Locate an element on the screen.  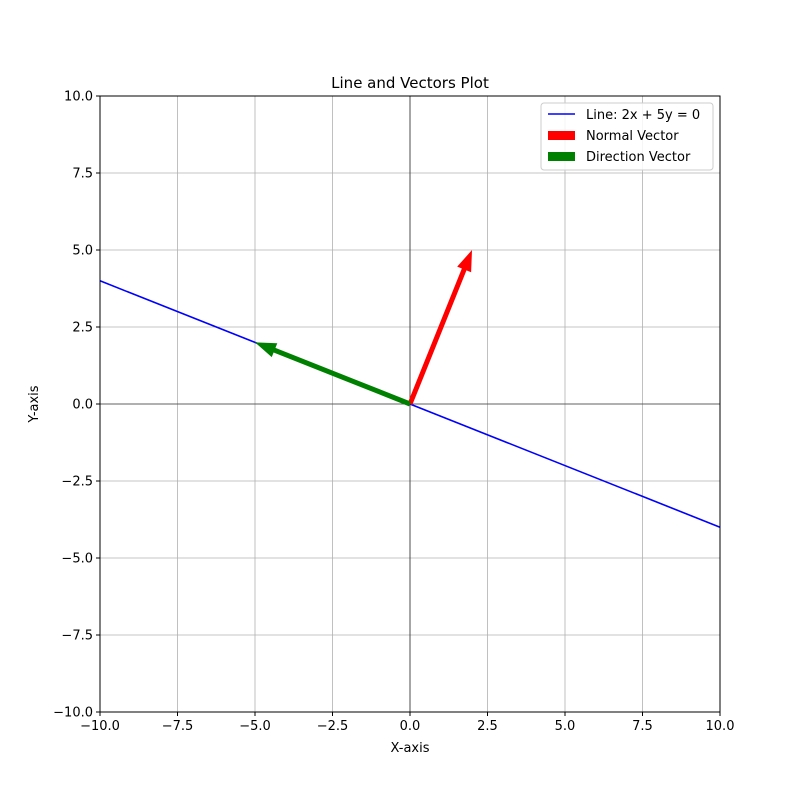
chart-title: Line and Vectors Plot is located at coordinates (410, 83).